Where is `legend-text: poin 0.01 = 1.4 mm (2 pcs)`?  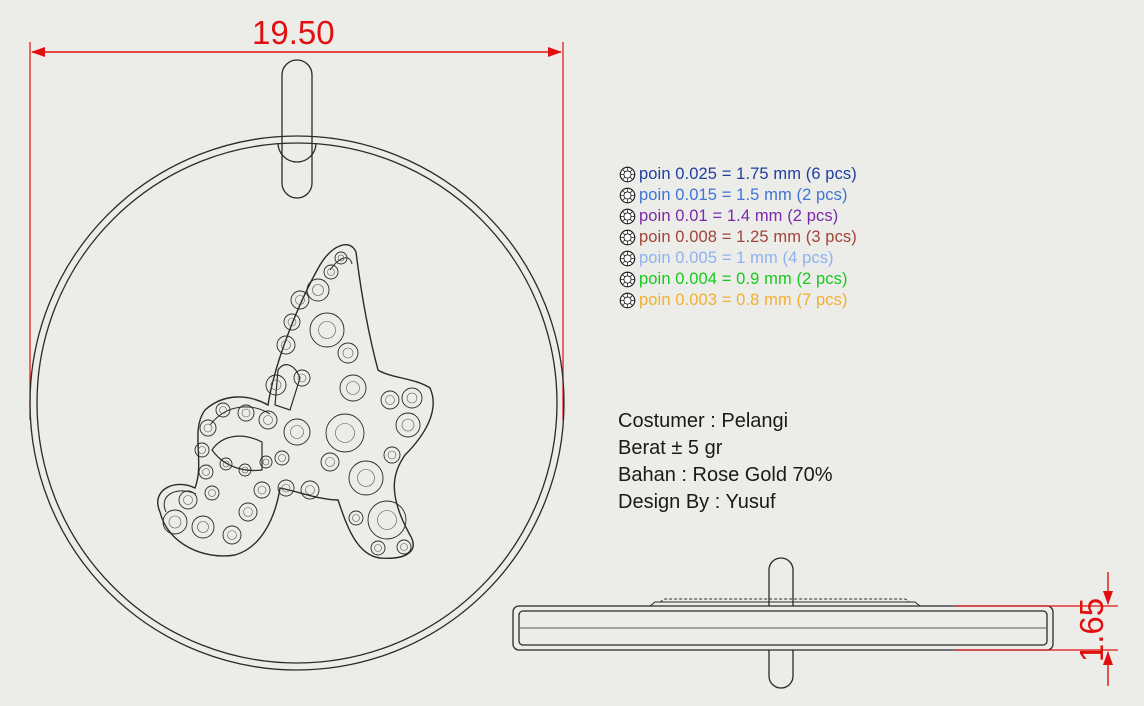 legend-text: poin 0.01 = 1.4 mm (2 pcs) is located at coordinates (739, 216).